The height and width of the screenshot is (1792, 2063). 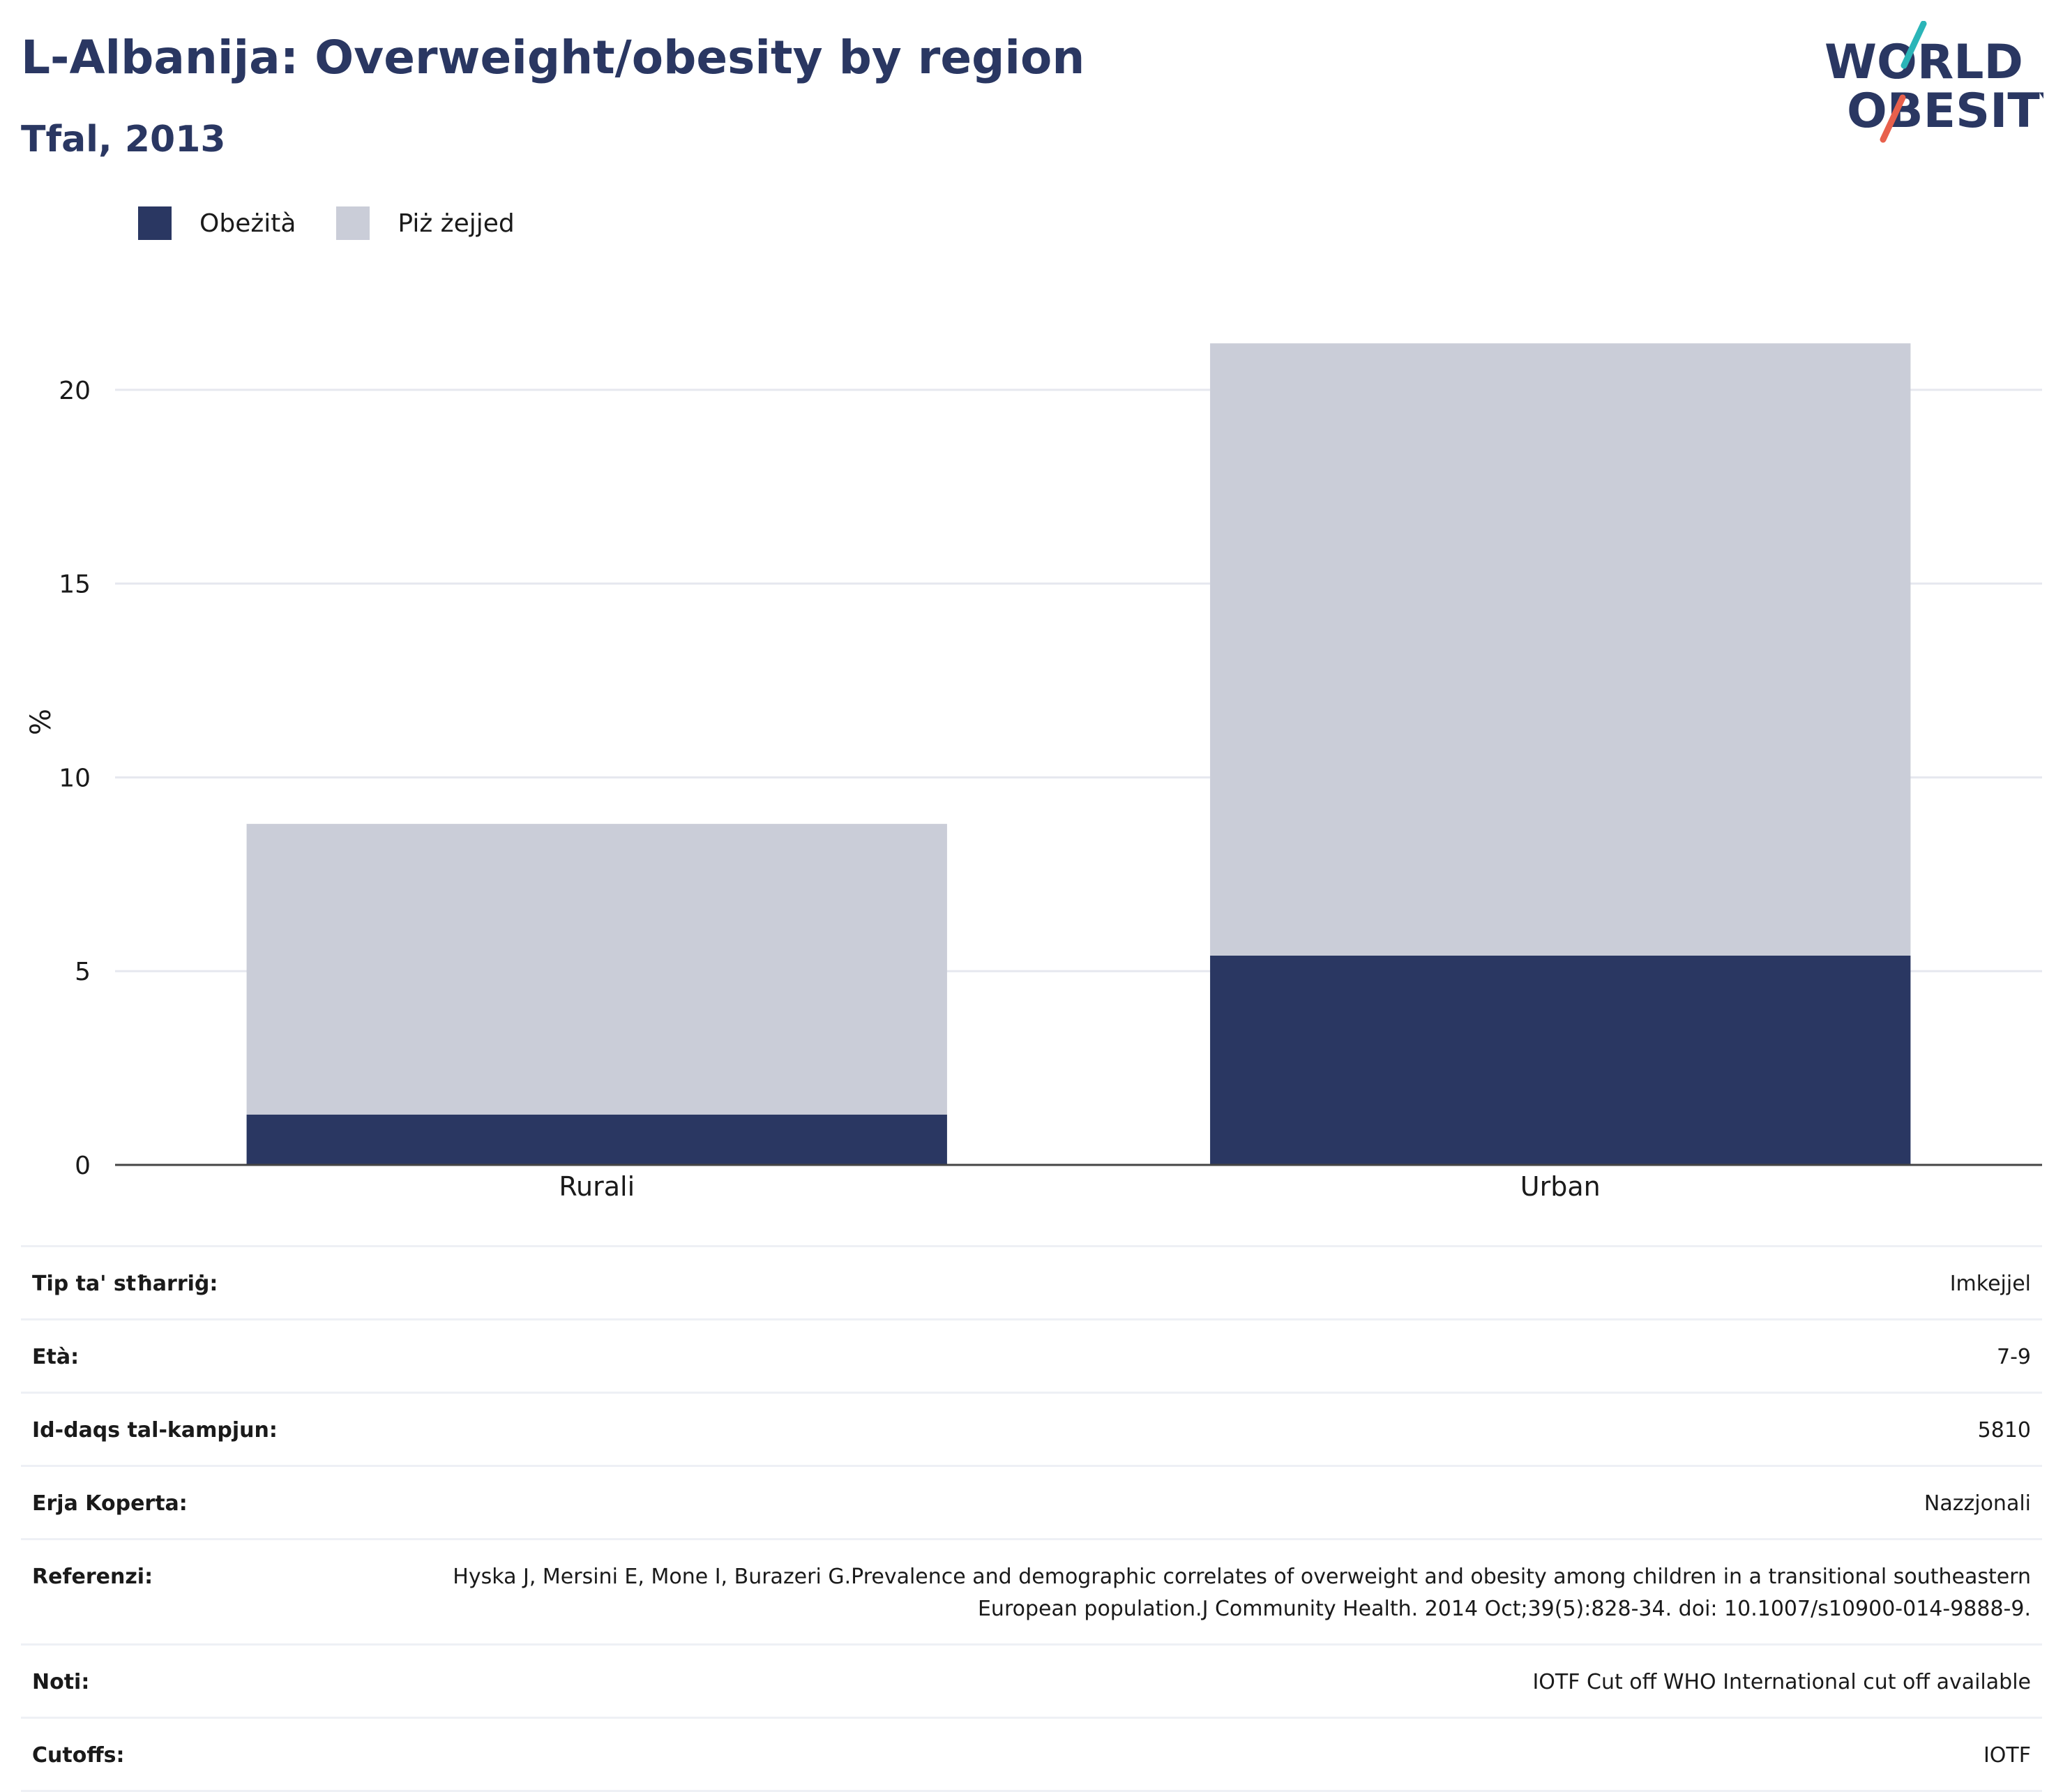 I want to click on info-row: Tip ta' stħarriġ: Imkejjel, so click(x=1031, y=1283).